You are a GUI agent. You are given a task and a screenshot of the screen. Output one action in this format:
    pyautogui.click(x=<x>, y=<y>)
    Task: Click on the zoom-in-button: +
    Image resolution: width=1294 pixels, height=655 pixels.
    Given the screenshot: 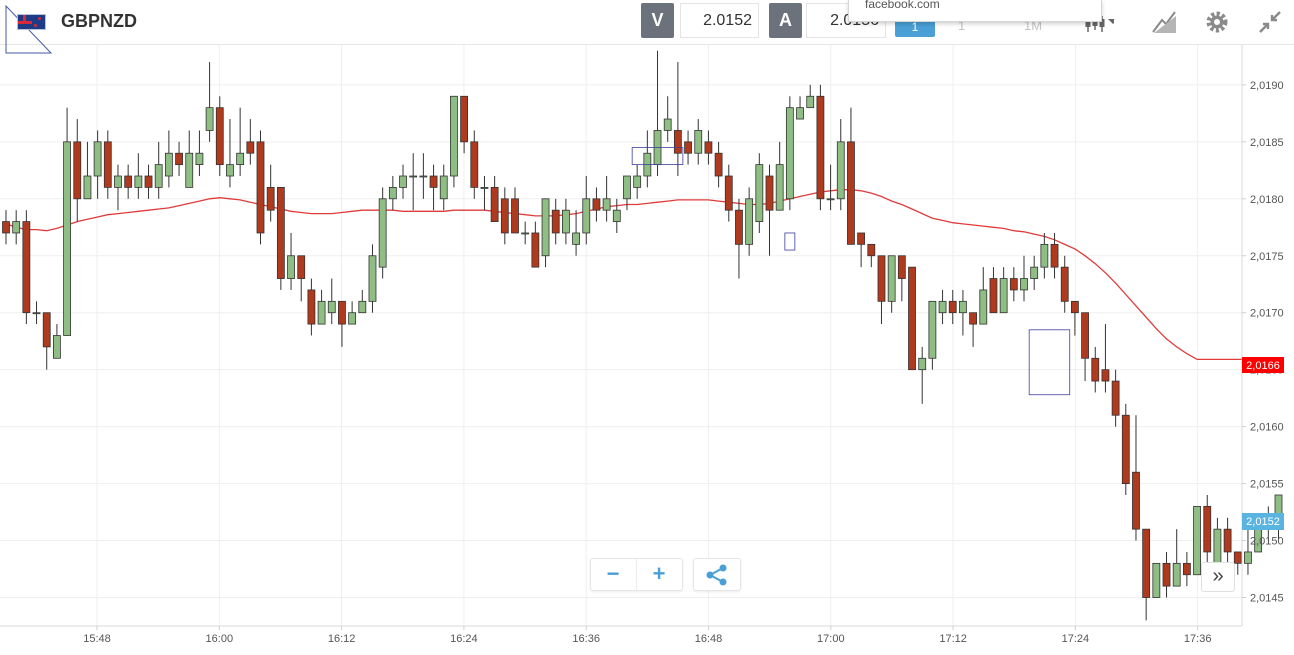 What is the action you would take?
    pyautogui.click(x=658, y=574)
    